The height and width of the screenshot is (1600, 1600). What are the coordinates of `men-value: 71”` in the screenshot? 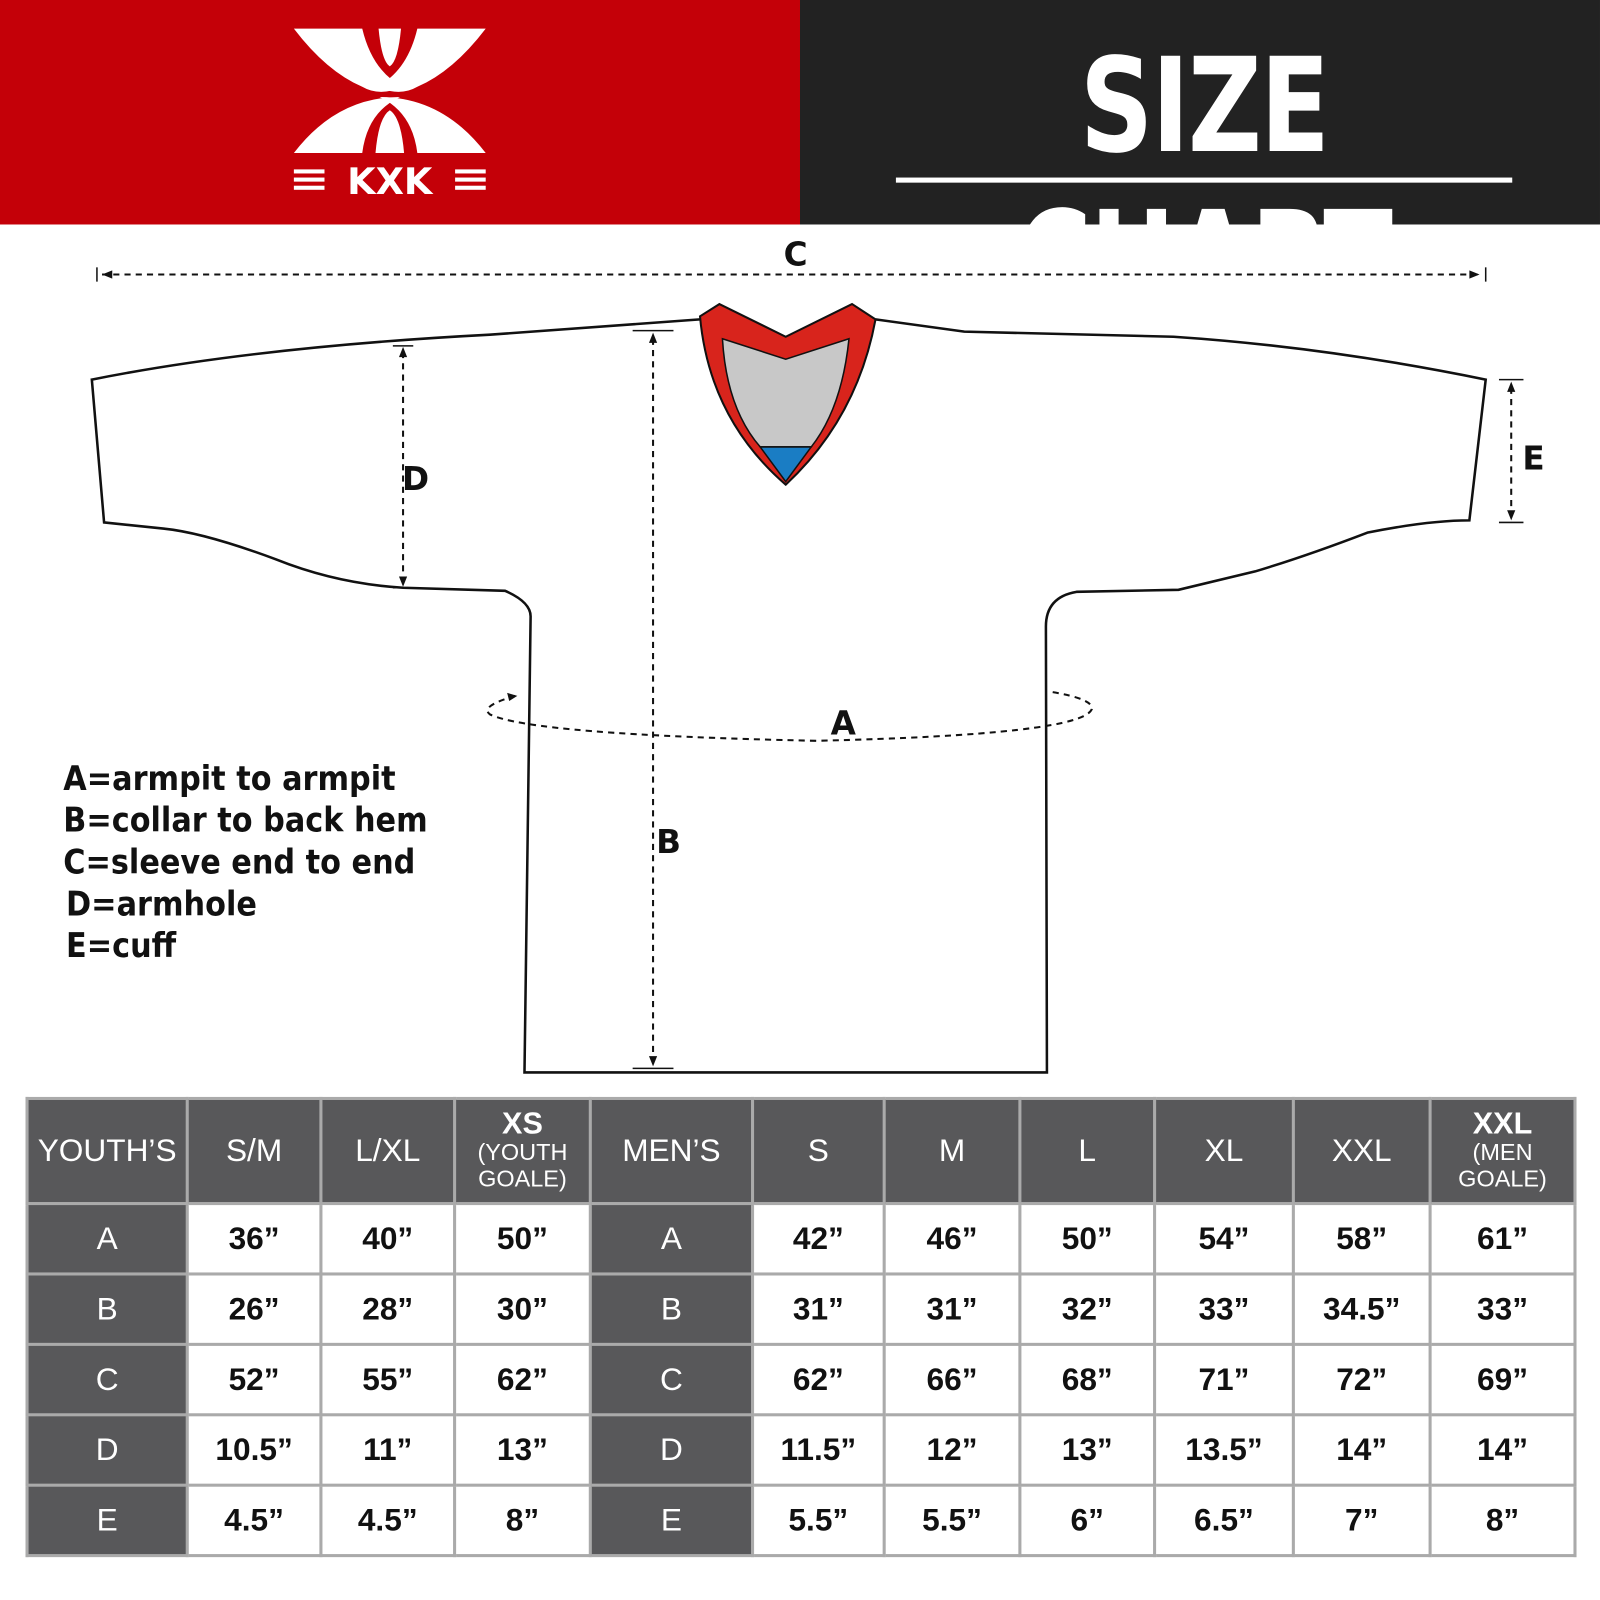 It's located at (1224, 1379).